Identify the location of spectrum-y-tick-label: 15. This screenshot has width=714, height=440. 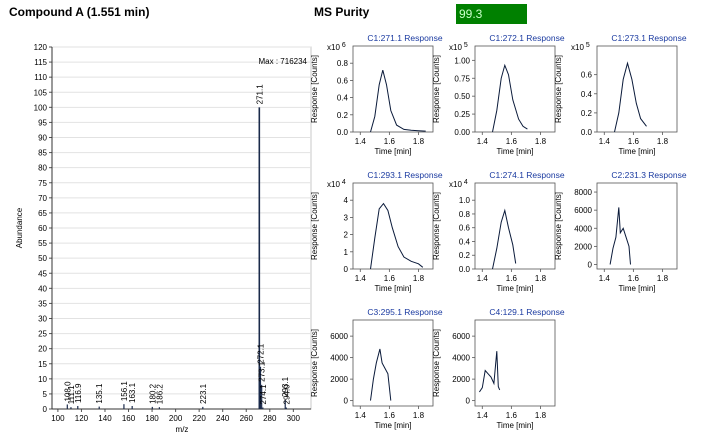
(42, 364).